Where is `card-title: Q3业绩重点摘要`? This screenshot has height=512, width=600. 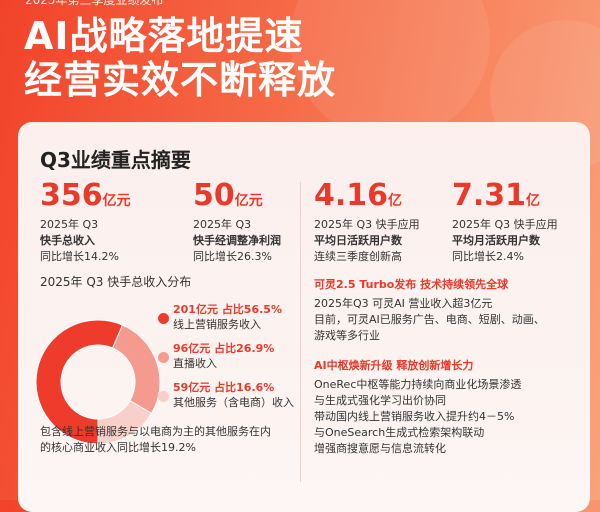 card-title: Q3业绩重点摘要 is located at coordinates (115, 160).